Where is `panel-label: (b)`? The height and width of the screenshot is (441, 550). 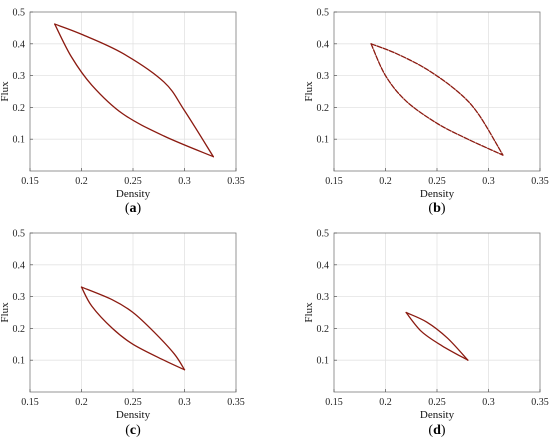
panel-label: (b) is located at coordinates (436, 208).